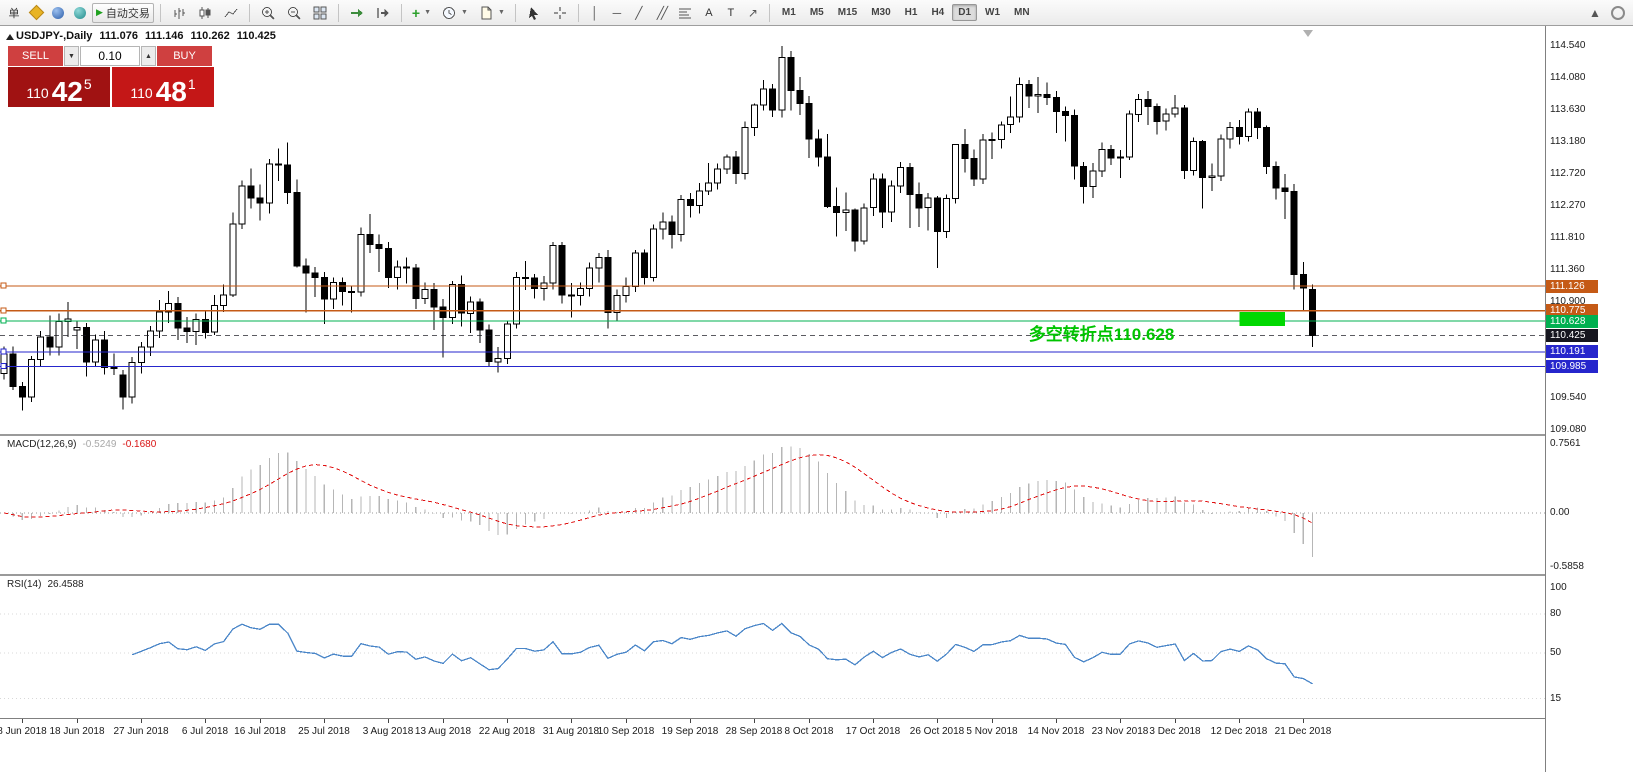 This screenshot has height=772, width=1633. What do you see at coordinates (179, 13) in the screenshot?
I see `bar-chart-button` at bounding box center [179, 13].